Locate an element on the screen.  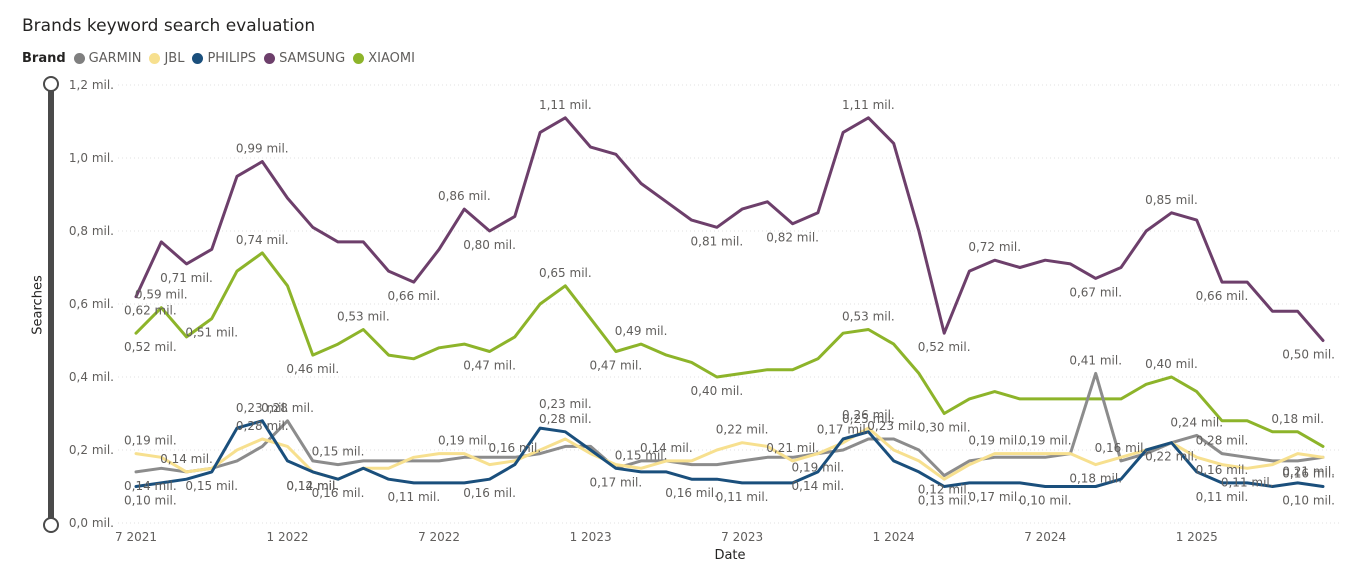
legend-item-xiaomi: XIAOMI is located at coordinates (384, 58).